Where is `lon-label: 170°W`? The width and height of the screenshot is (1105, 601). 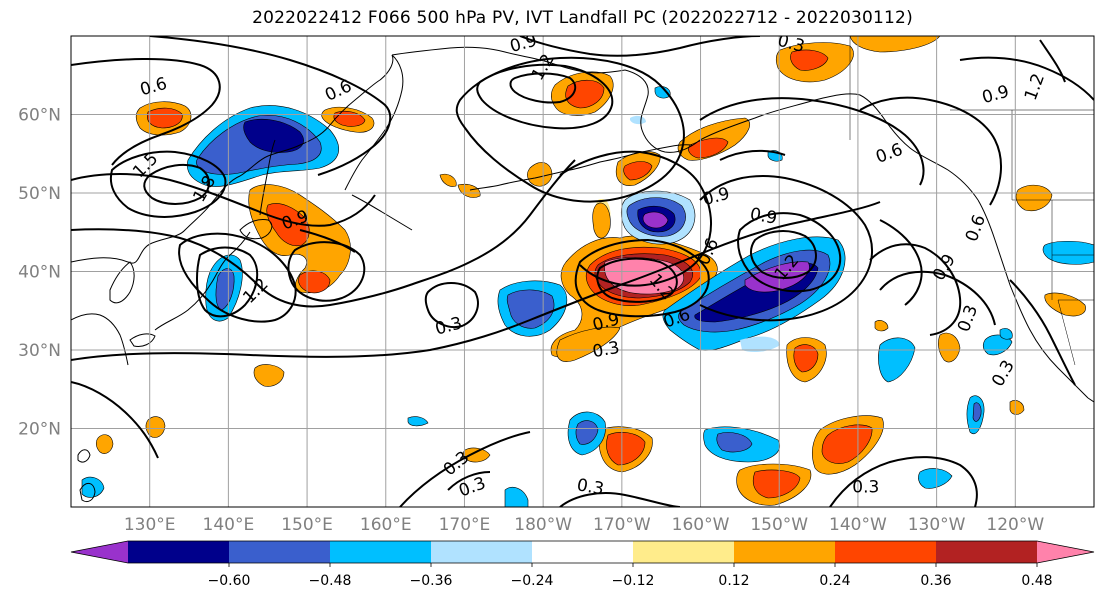 lon-label: 170°W is located at coordinates (622, 525).